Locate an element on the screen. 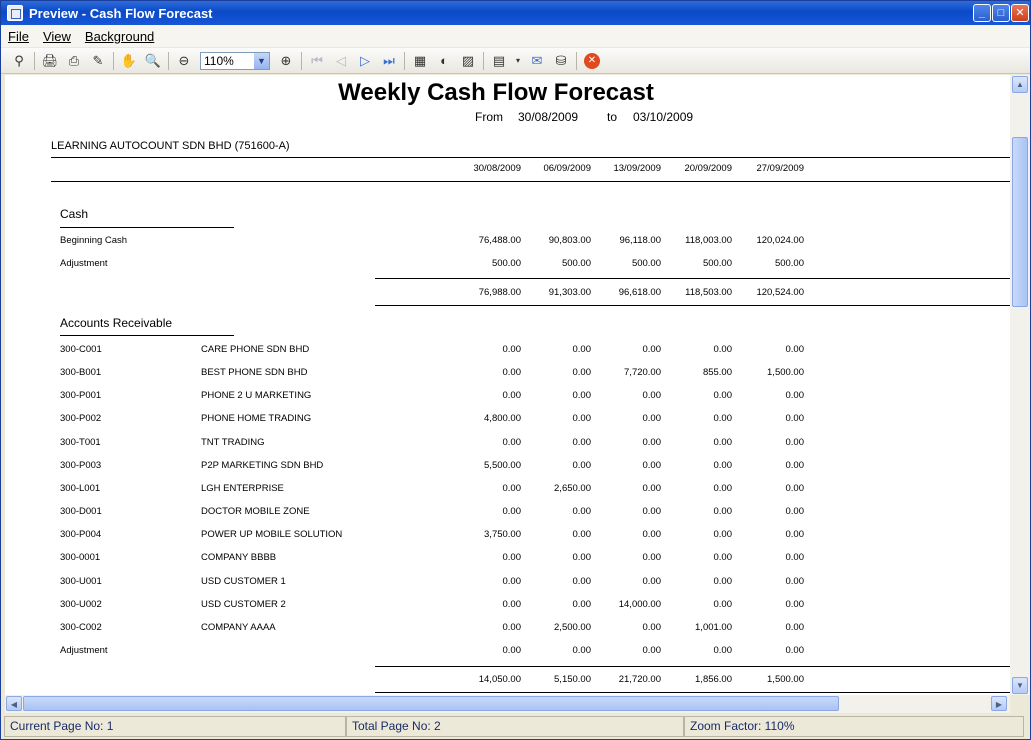 Image resolution: width=1031 pixels, height=740 pixels. page-setup-icon: ✎ is located at coordinates (98, 60).